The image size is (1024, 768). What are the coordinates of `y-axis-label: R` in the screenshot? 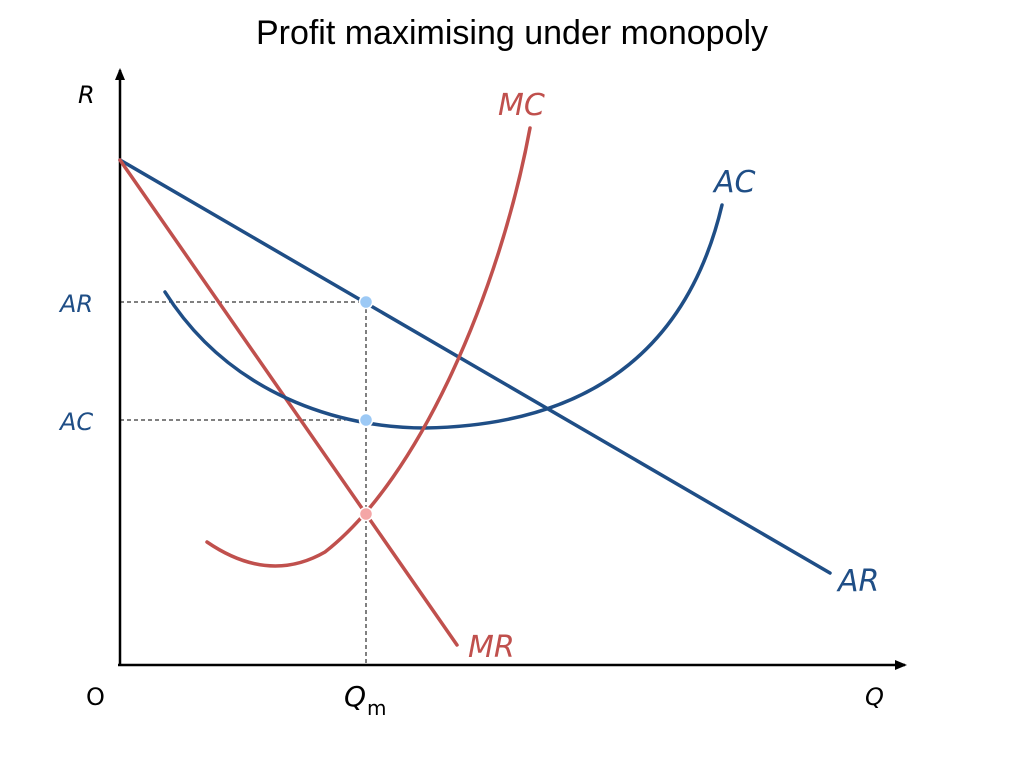 It's located at (86, 95).